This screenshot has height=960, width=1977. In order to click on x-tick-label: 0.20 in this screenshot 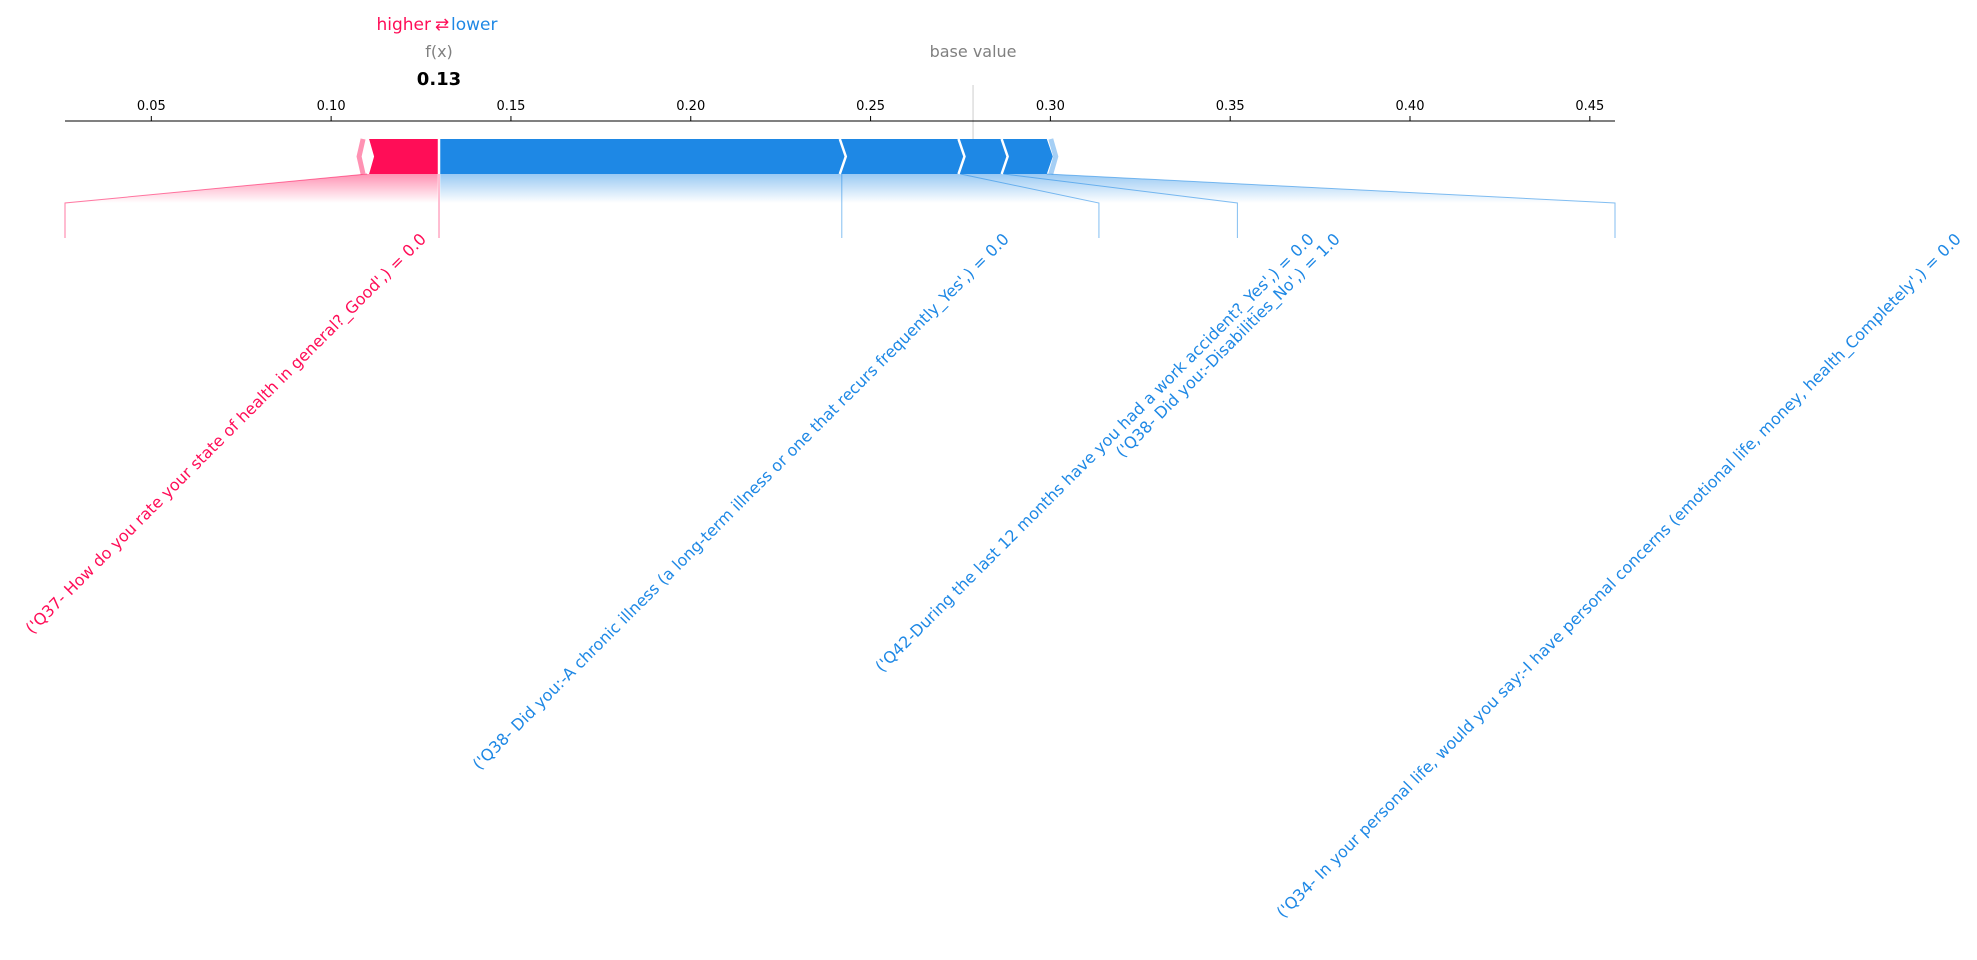, I will do `click(690, 106)`.